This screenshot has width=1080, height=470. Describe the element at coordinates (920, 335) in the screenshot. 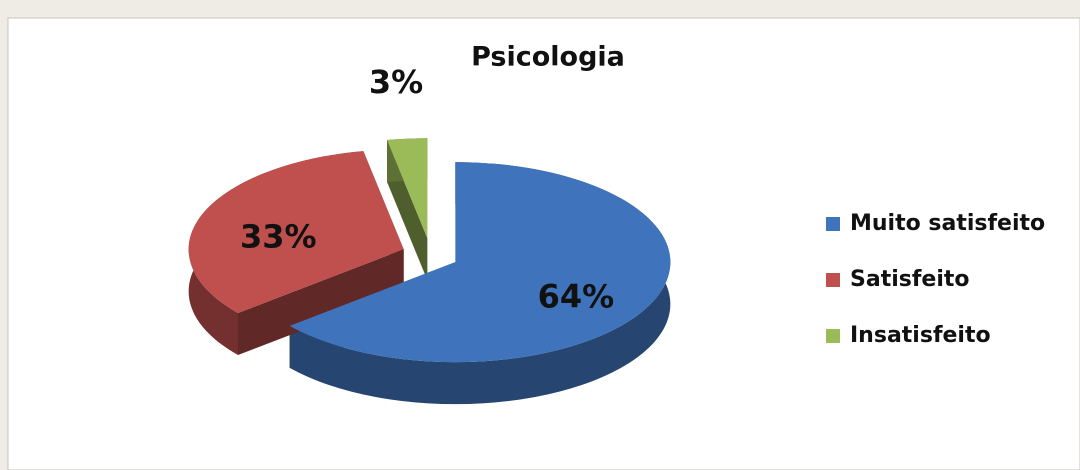

I see `legend-label: Insatisfeito` at that location.